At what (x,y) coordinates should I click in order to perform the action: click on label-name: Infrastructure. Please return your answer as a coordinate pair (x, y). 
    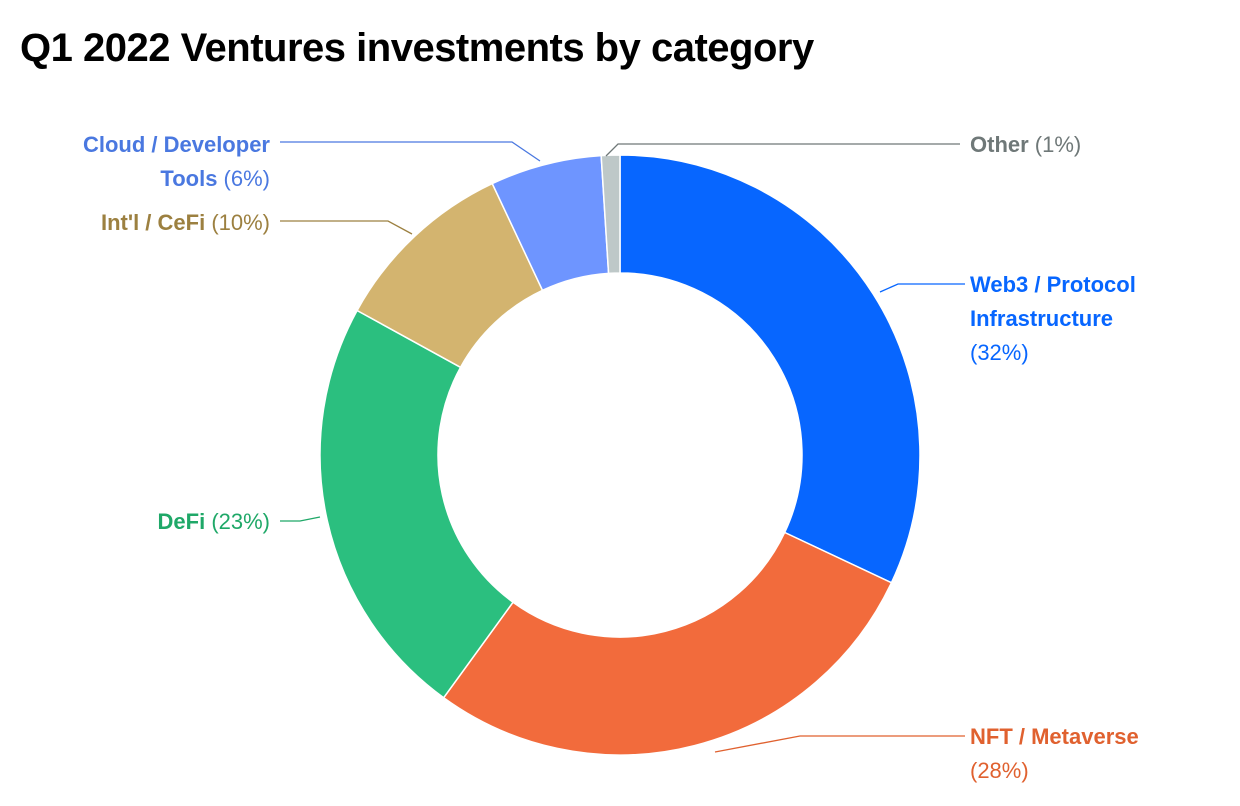
    Looking at the image, I should click on (1042, 318).